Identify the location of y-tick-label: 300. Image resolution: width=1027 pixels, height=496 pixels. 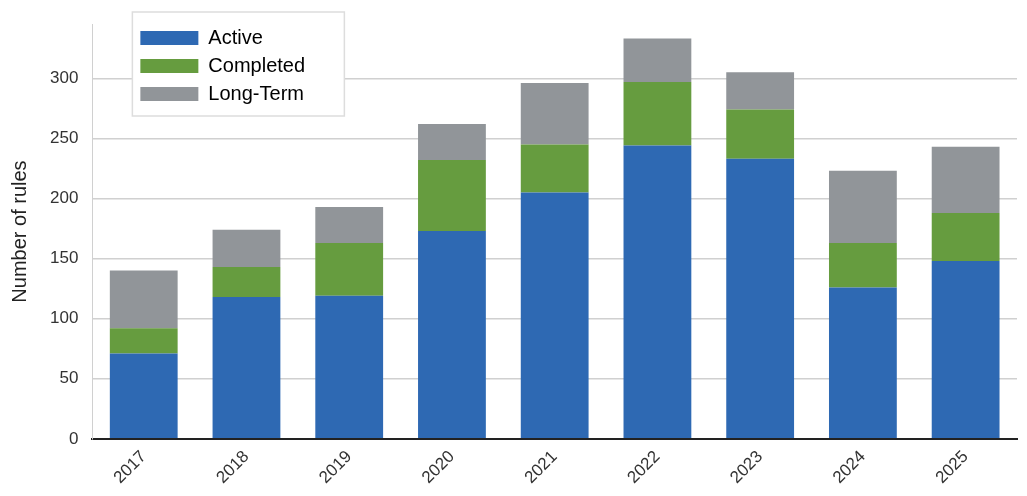
(64, 77).